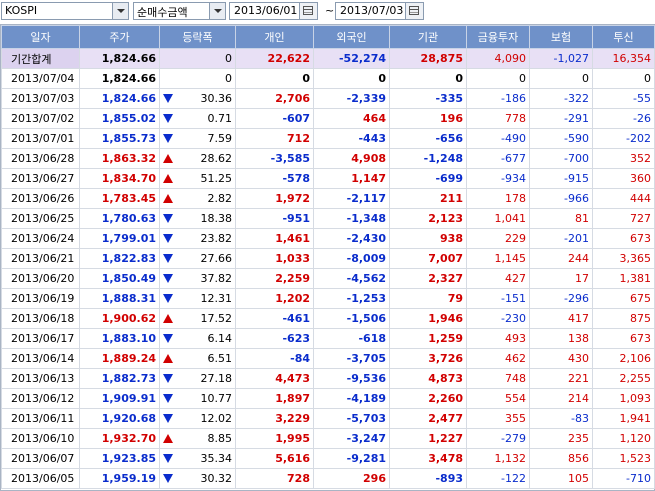 Image resolution: width=655 pixels, height=491 pixels. What do you see at coordinates (351, 37) in the screenshot?
I see `col-foreign-header: 외국인` at bounding box center [351, 37].